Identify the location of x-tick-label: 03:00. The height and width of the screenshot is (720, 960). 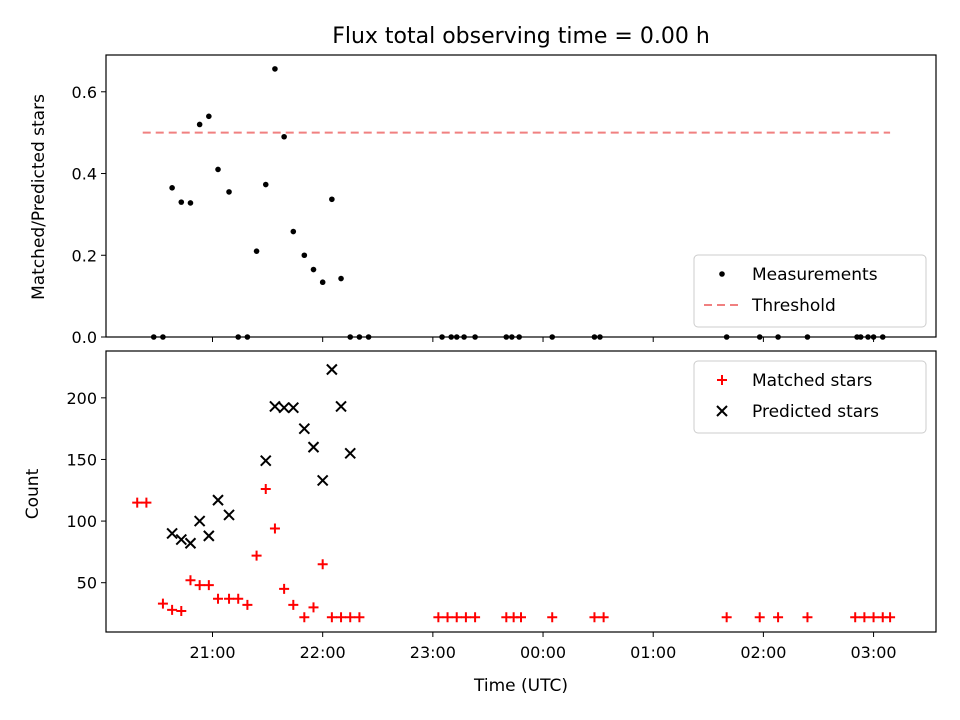
(874, 652).